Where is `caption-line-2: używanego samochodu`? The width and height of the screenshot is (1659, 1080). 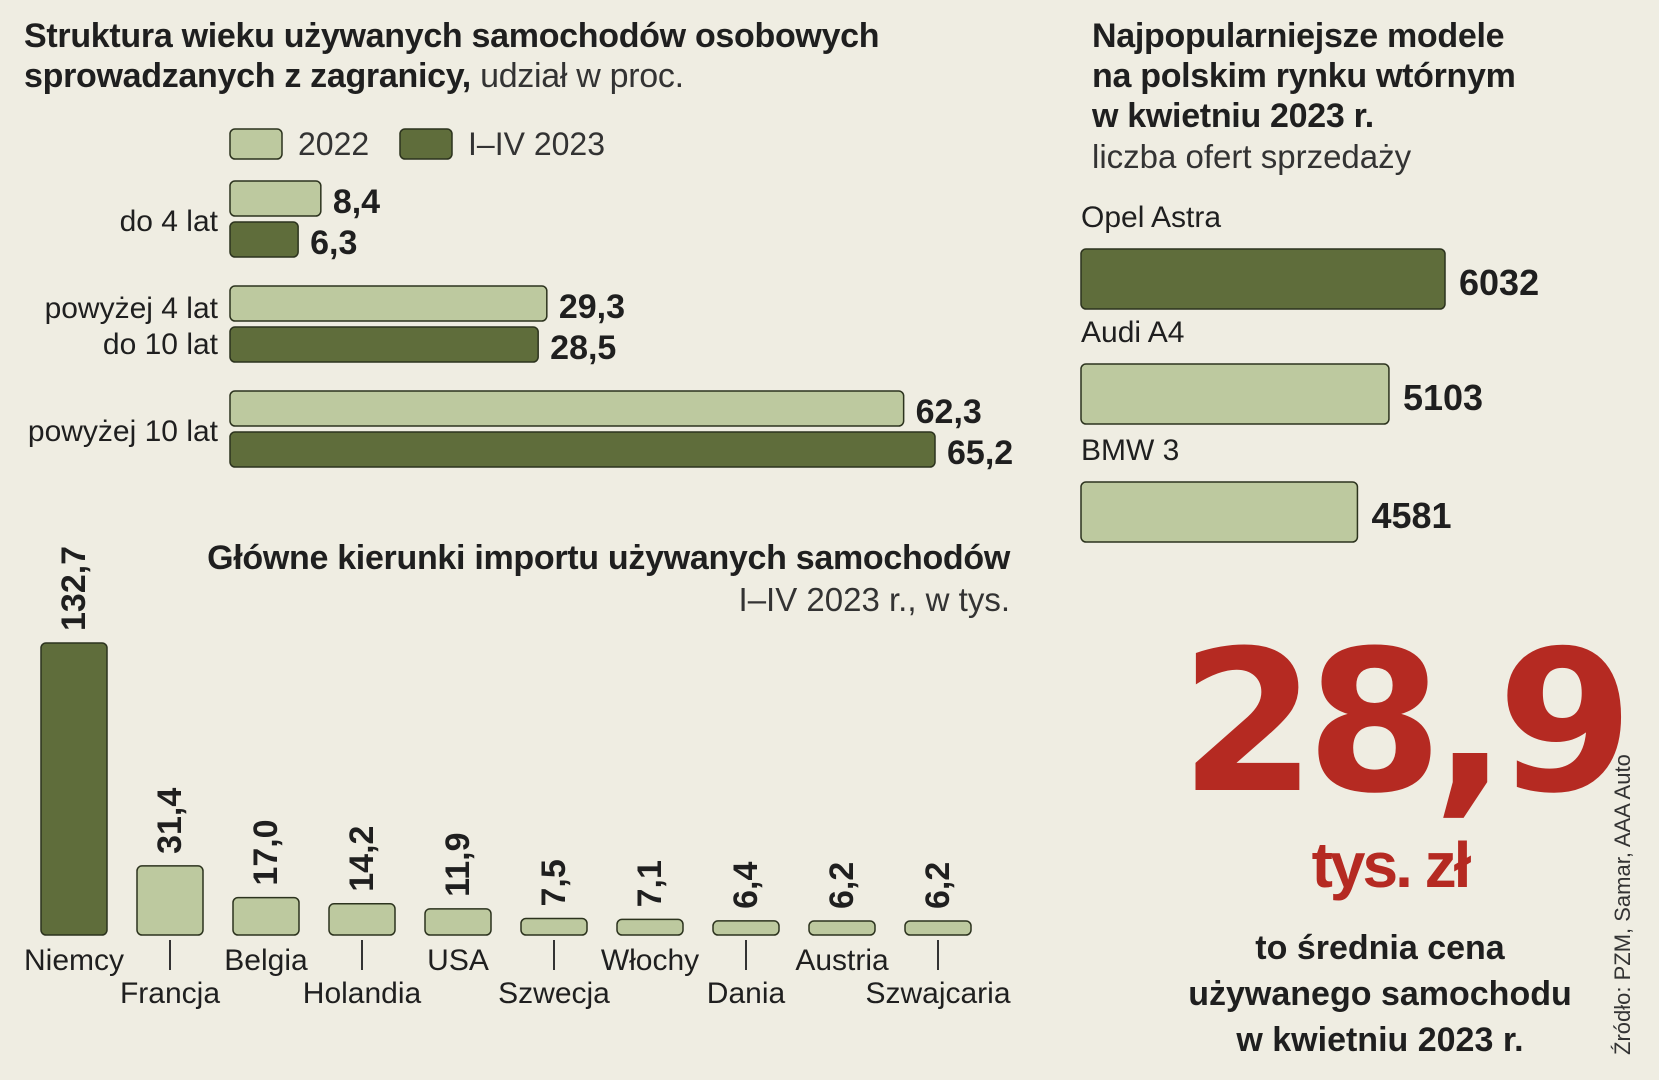 caption-line-2: używanego samochodu is located at coordinates (1380, 994).